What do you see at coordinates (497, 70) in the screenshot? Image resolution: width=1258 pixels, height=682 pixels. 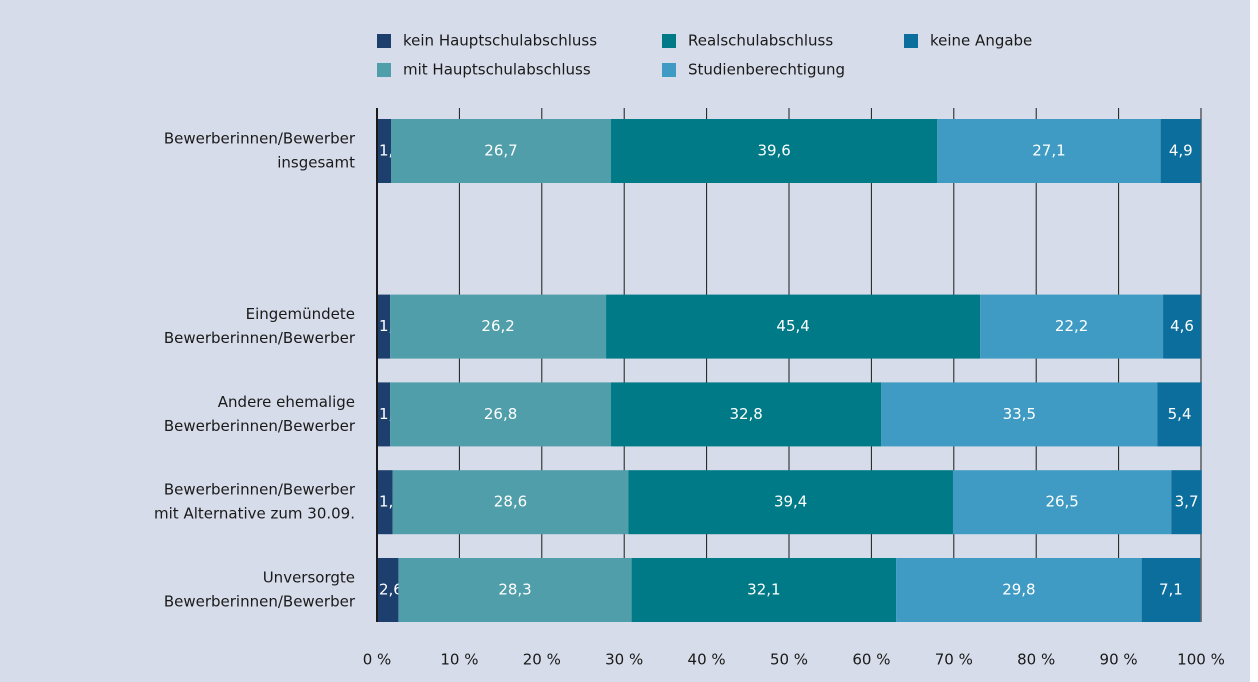 I see `legend-label: mit Hauptschulabschluss` at bounding box center [497, 70].